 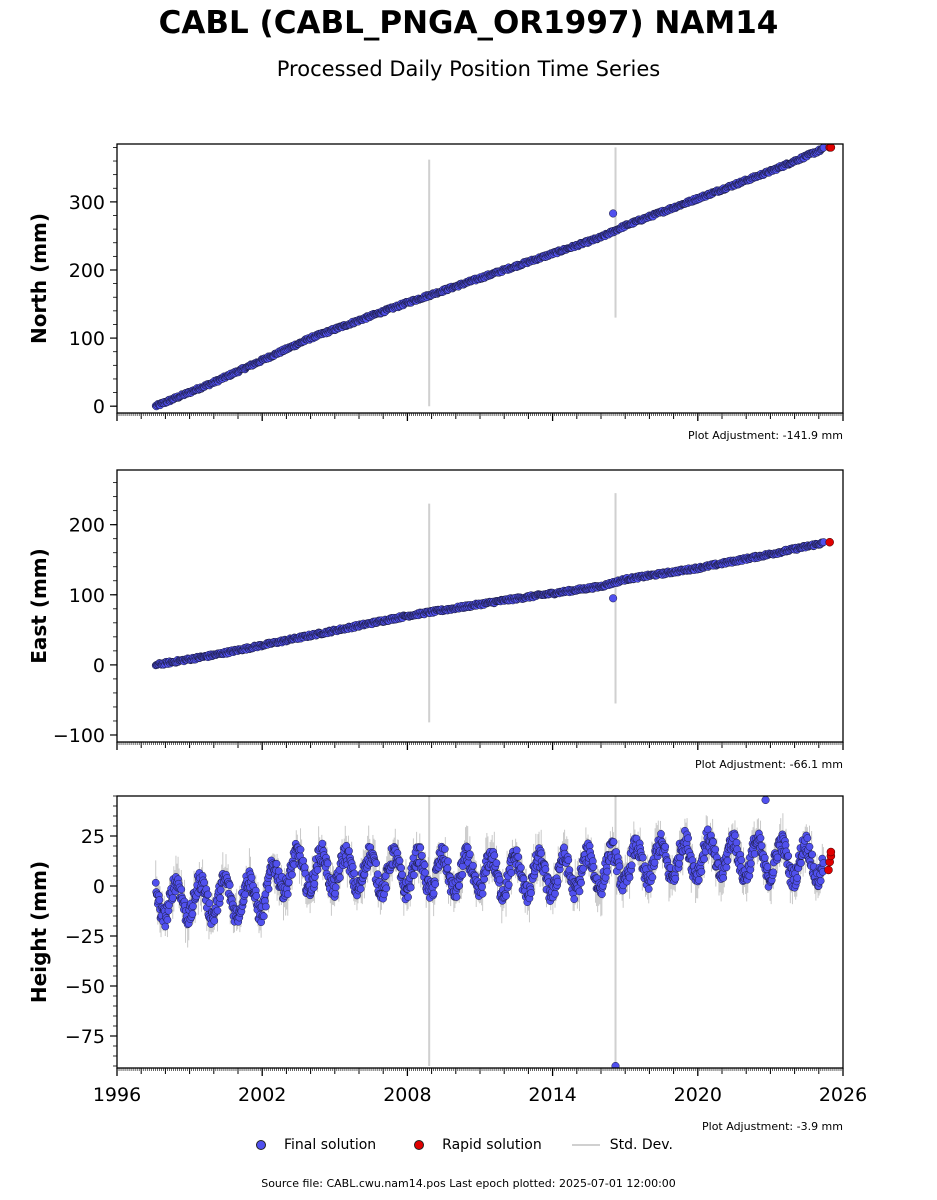 What do you see at coordinates (330, 1145) in the screenshot?
I see `legend-final-label: Final solution` at bounding box center [330, 1145].